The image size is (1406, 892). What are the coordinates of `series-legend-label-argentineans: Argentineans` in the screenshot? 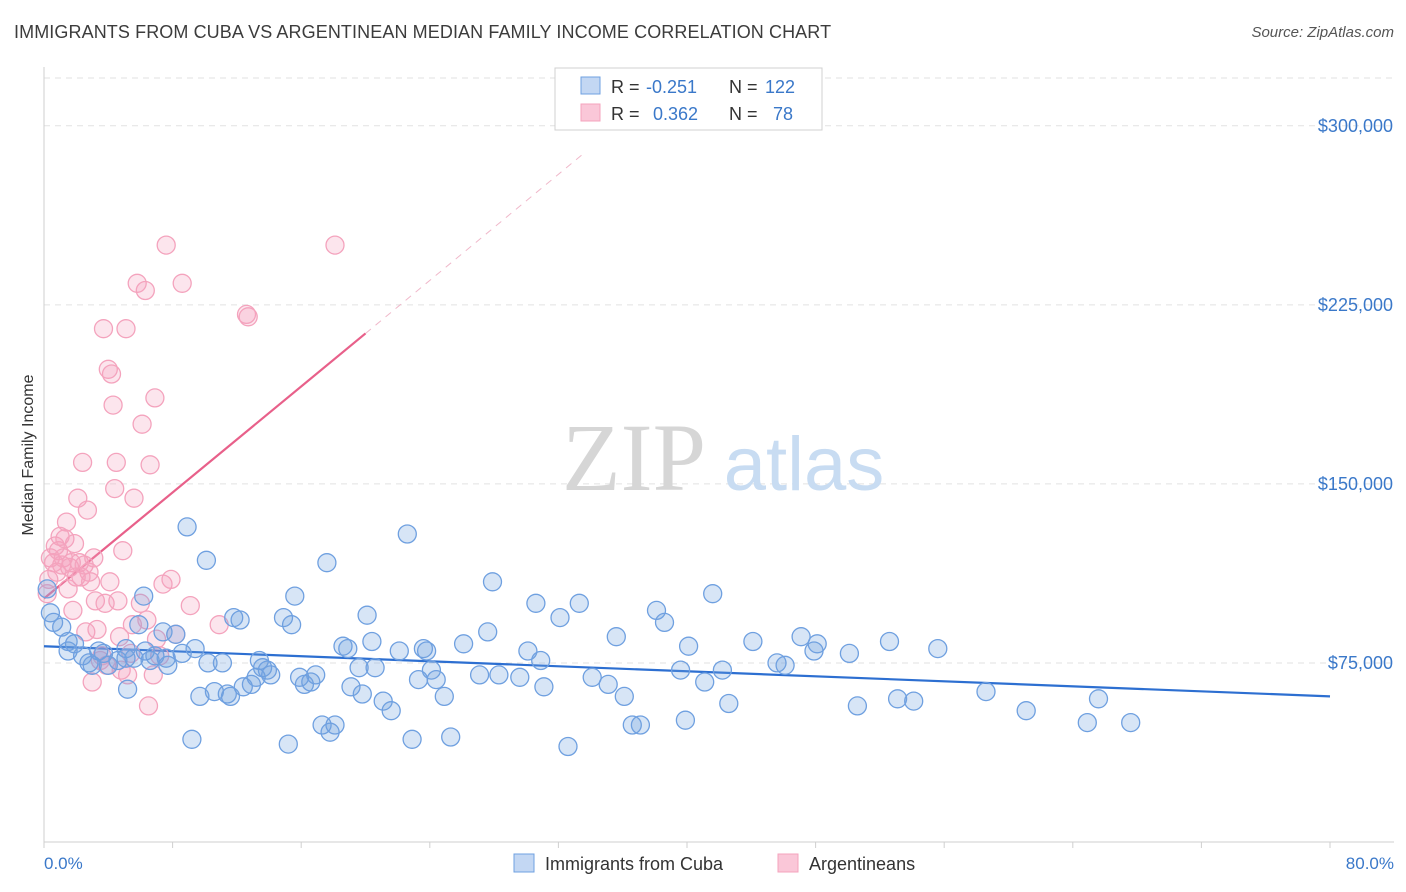 It's located at (862, 864).